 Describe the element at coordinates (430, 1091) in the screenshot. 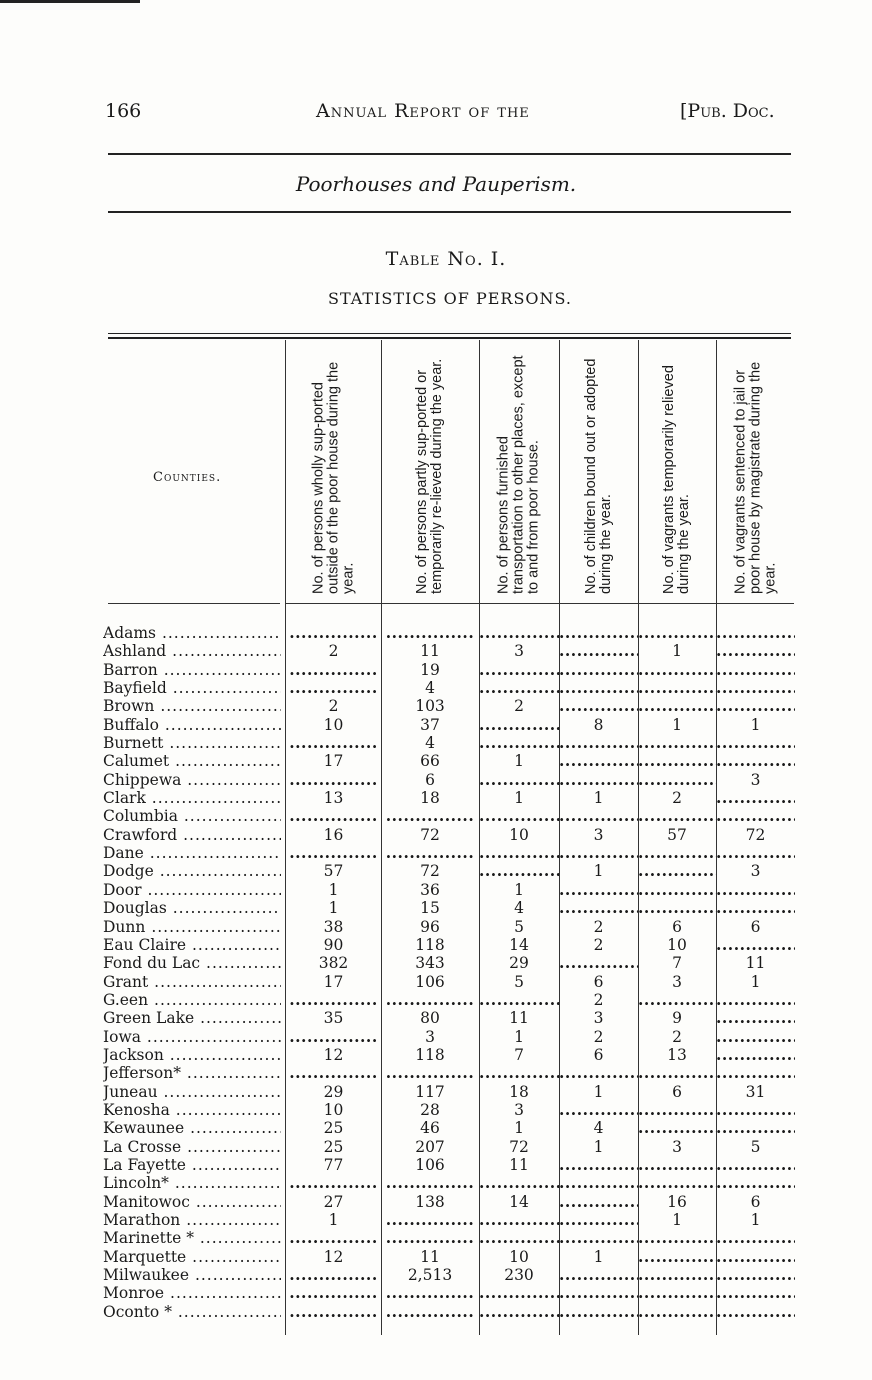

I see `cell-value: 117` at that location.